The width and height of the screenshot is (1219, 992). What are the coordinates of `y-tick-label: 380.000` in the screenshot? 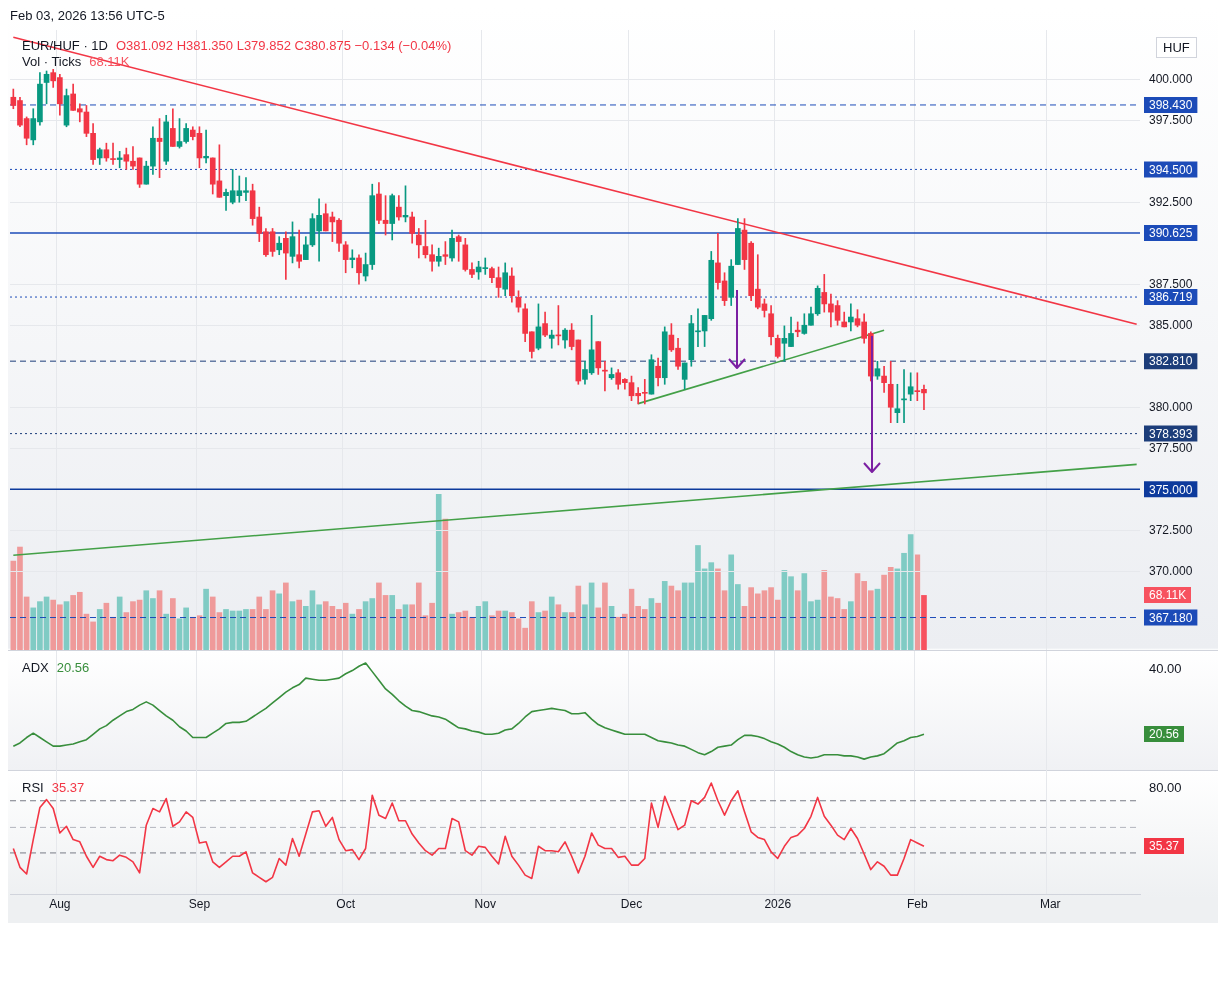 It's located at (1171, 406).